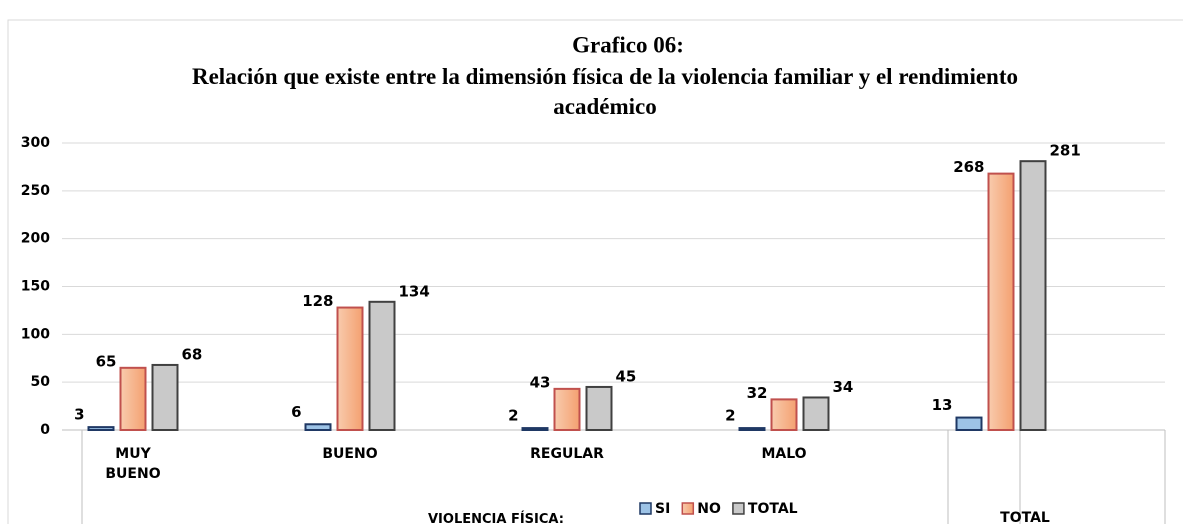 This screenshot has height=524, width=1183. What do you see at coordinates (350, 454) in the screenshot?
I see `x-tick-label: BUENO` at bounding box center [350, 454].